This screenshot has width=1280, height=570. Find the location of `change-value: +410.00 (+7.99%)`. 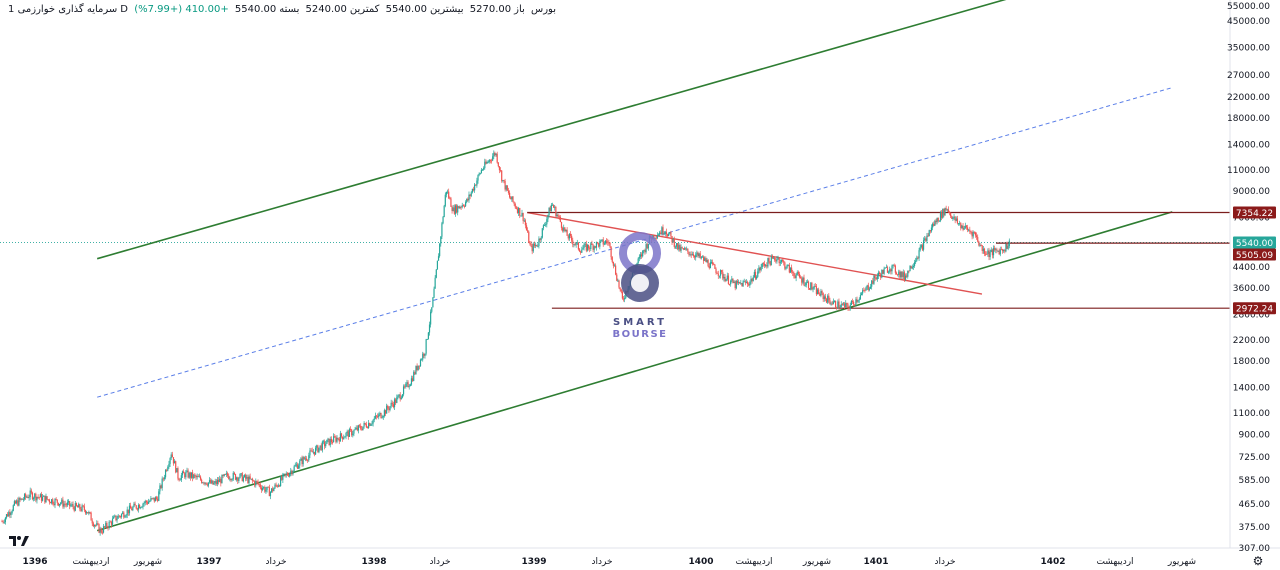

change-value: +410.00 (+7.99%) is located at coordinates (181, 9).